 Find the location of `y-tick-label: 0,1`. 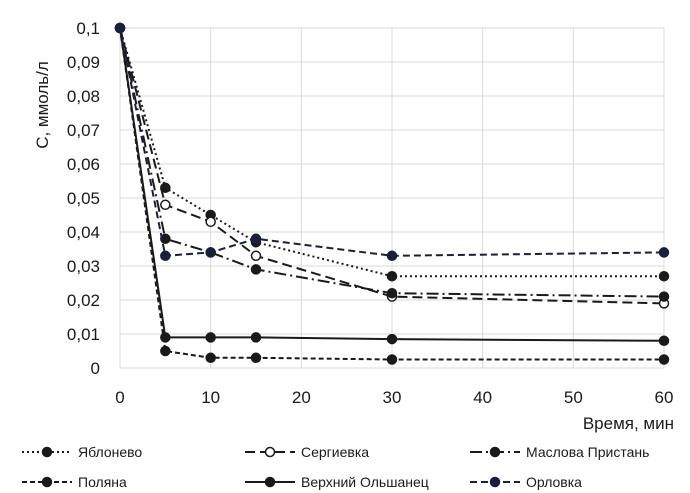

y-tick-label: 0,1 is located at coordinates (88, 28).